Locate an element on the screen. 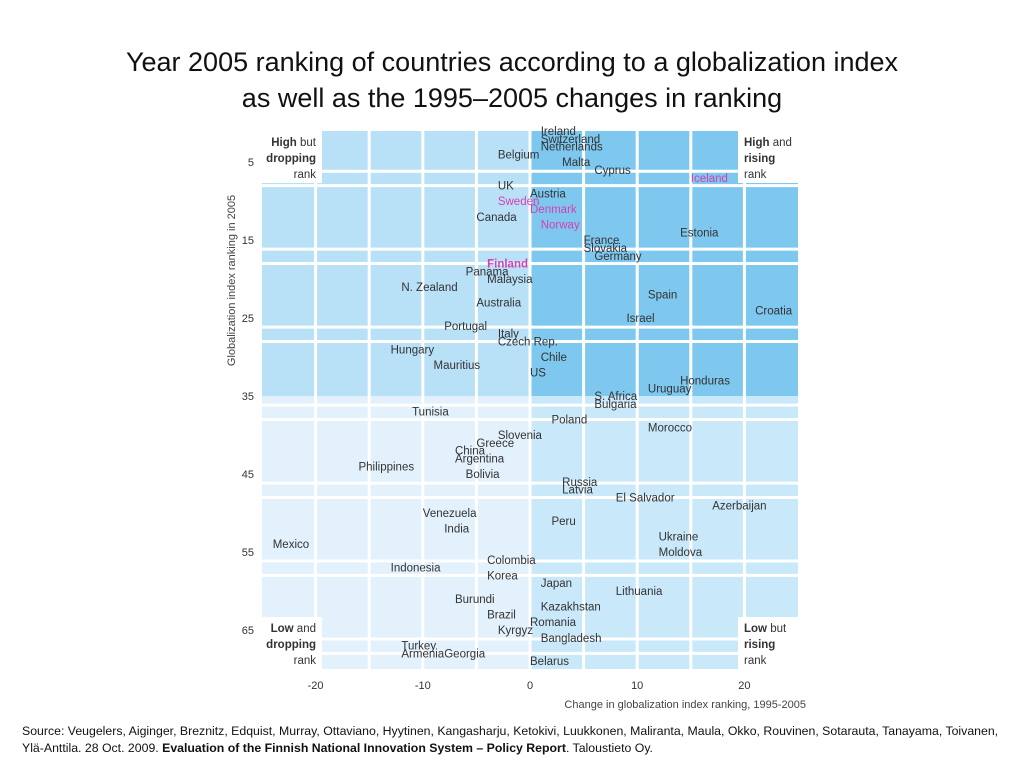 The width and height of the screenshot is (1024, 768). country-label-denmark: Denmark is located at coordinates (553, 210).